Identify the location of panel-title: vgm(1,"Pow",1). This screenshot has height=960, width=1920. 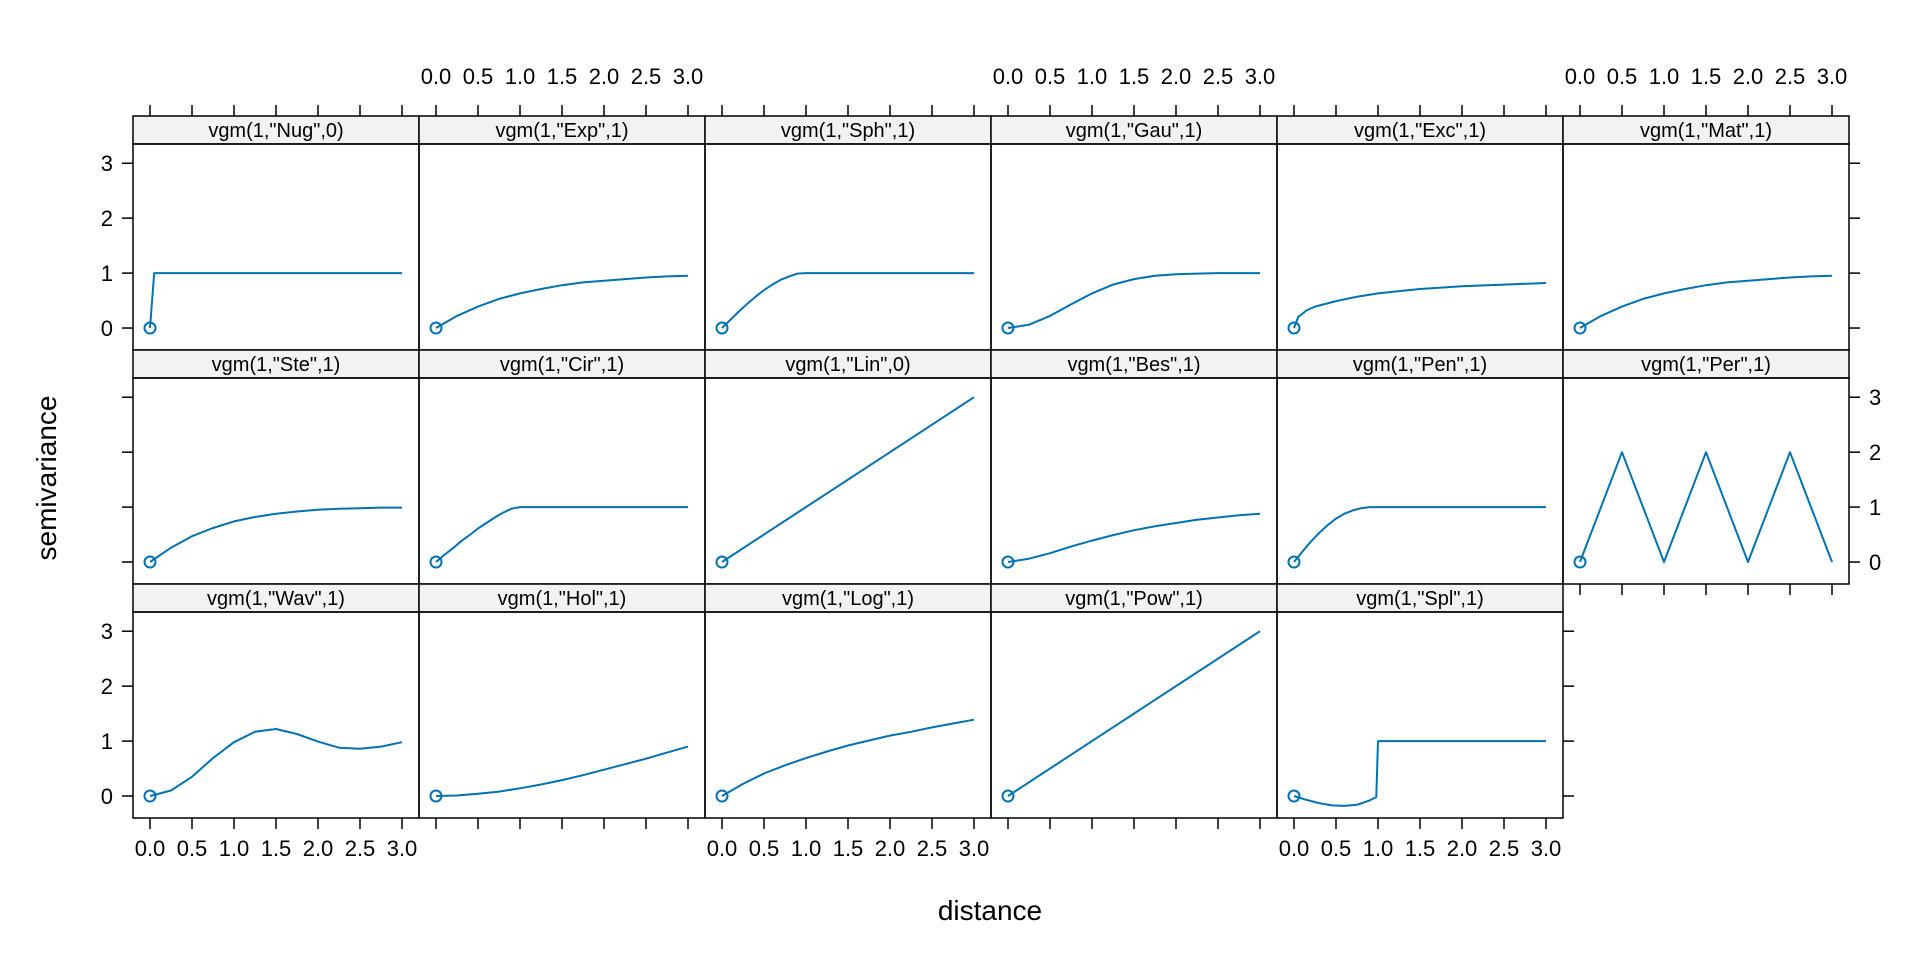
(1134, 599).